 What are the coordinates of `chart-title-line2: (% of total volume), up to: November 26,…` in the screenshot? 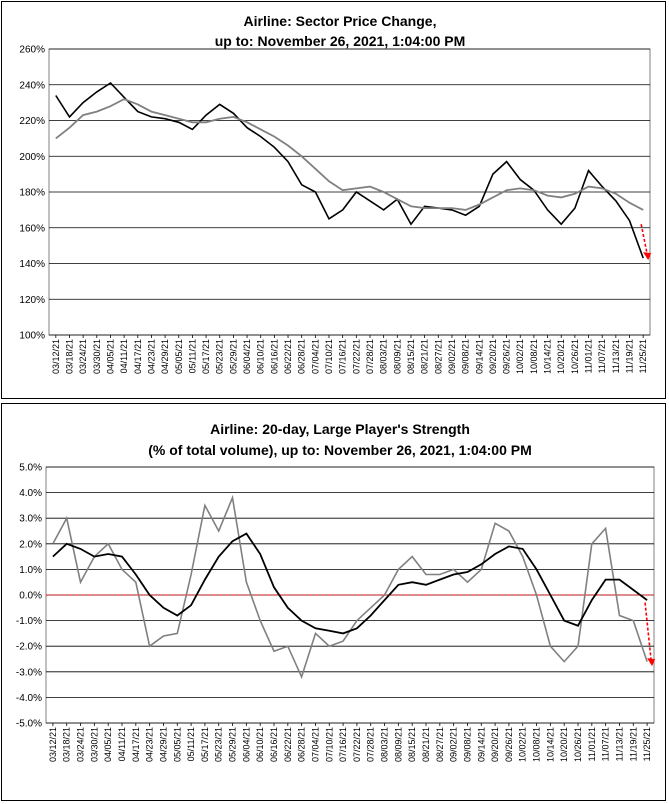 It's located at (340, 450).